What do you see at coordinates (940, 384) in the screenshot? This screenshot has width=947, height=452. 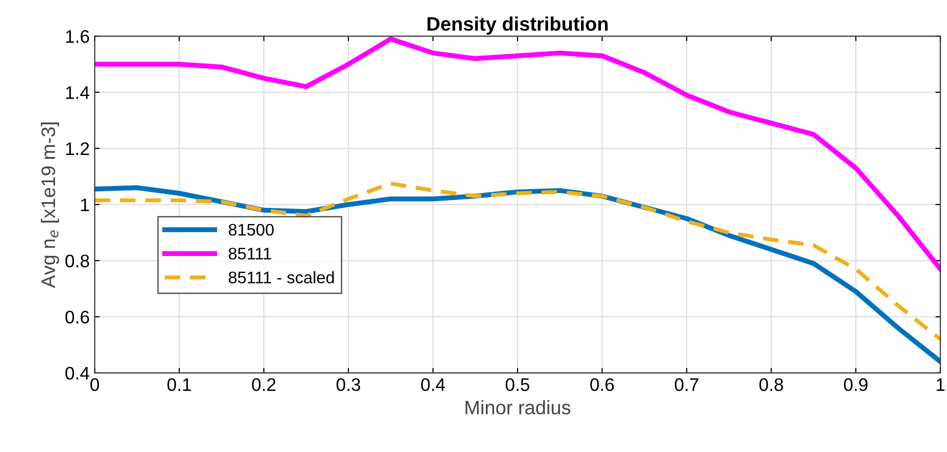 I see `x-tick-label: 1` at bounding box center [940, 384].